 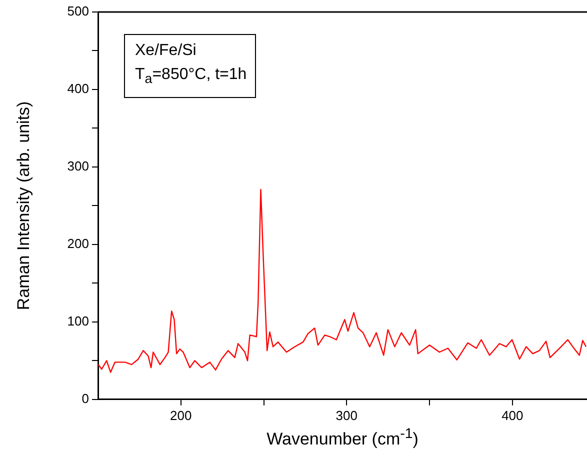 What do you see at coordinates (85, 398) in the screenshot?
I see `y-tick-label: 0` at bounding box center [85, 398].